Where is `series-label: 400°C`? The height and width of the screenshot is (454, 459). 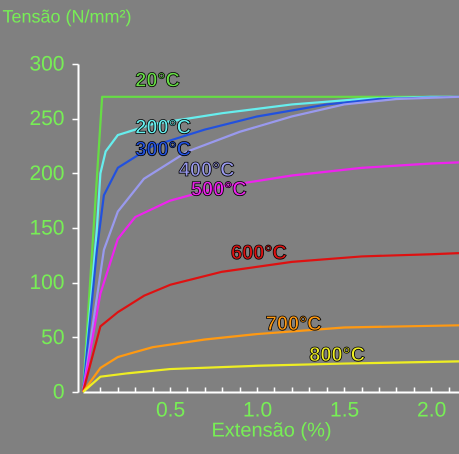 series-label: 400°C is located at coordinates (206, 170).